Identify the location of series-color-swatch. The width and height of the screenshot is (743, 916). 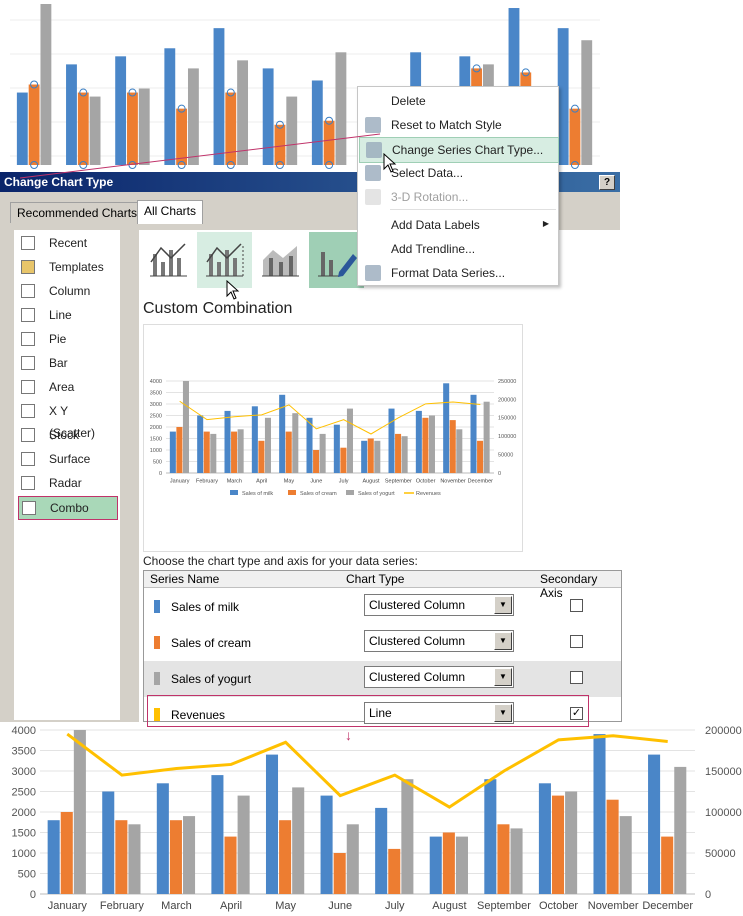
(157, 606).